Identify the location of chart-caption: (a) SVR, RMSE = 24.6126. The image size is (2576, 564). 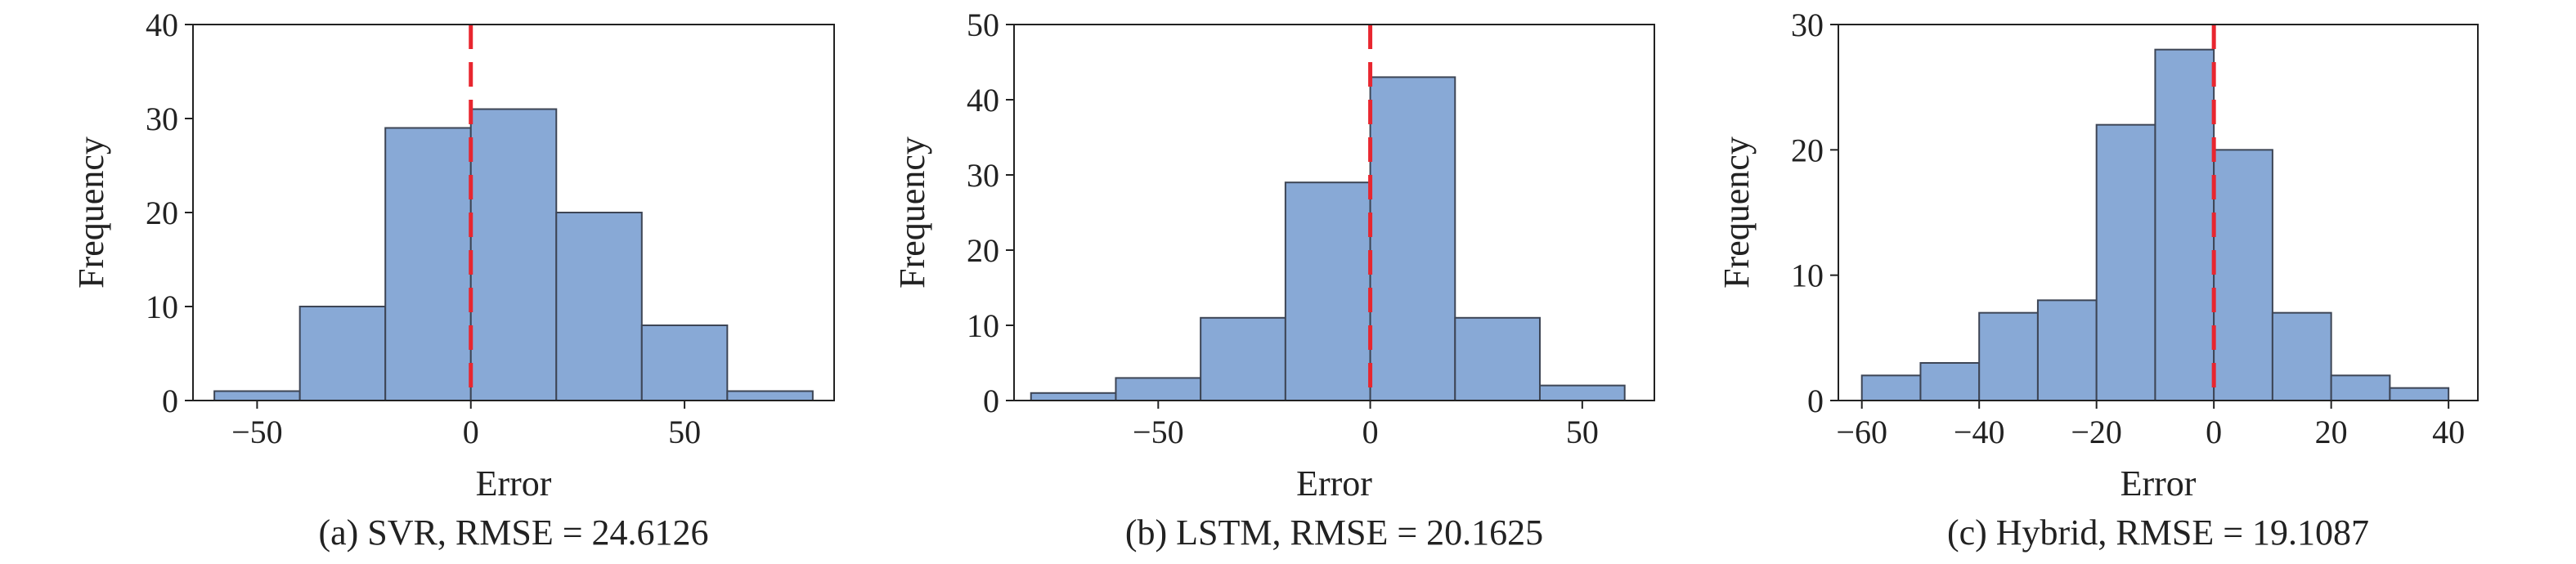
(513, 533).